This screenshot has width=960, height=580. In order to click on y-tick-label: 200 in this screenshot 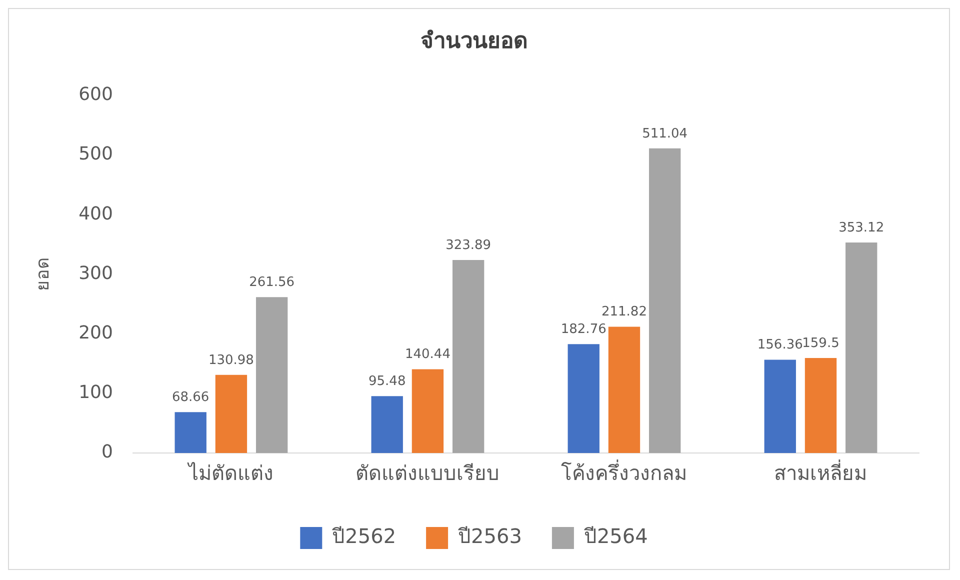, I will do `click(95, 333)`.